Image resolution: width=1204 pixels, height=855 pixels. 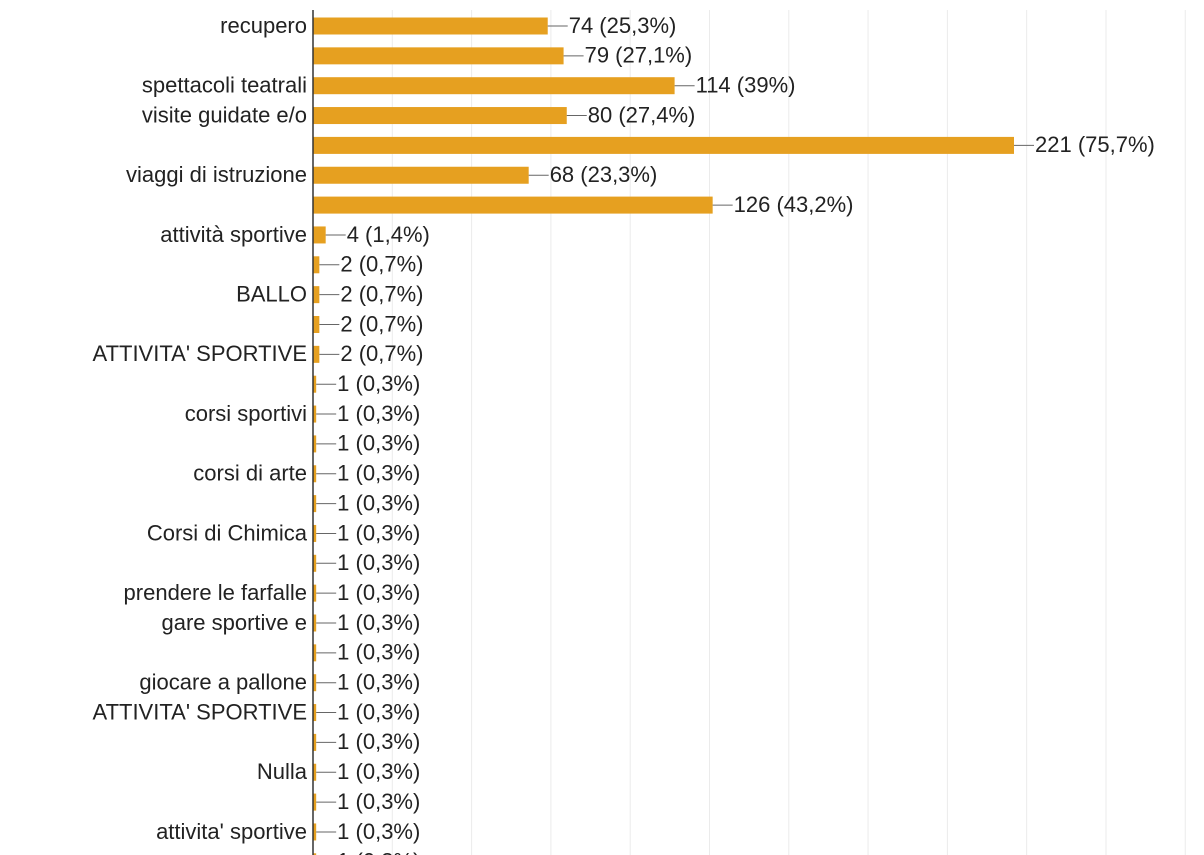 I want to click on category-label: attività sportive, so click(x=233, y=234).